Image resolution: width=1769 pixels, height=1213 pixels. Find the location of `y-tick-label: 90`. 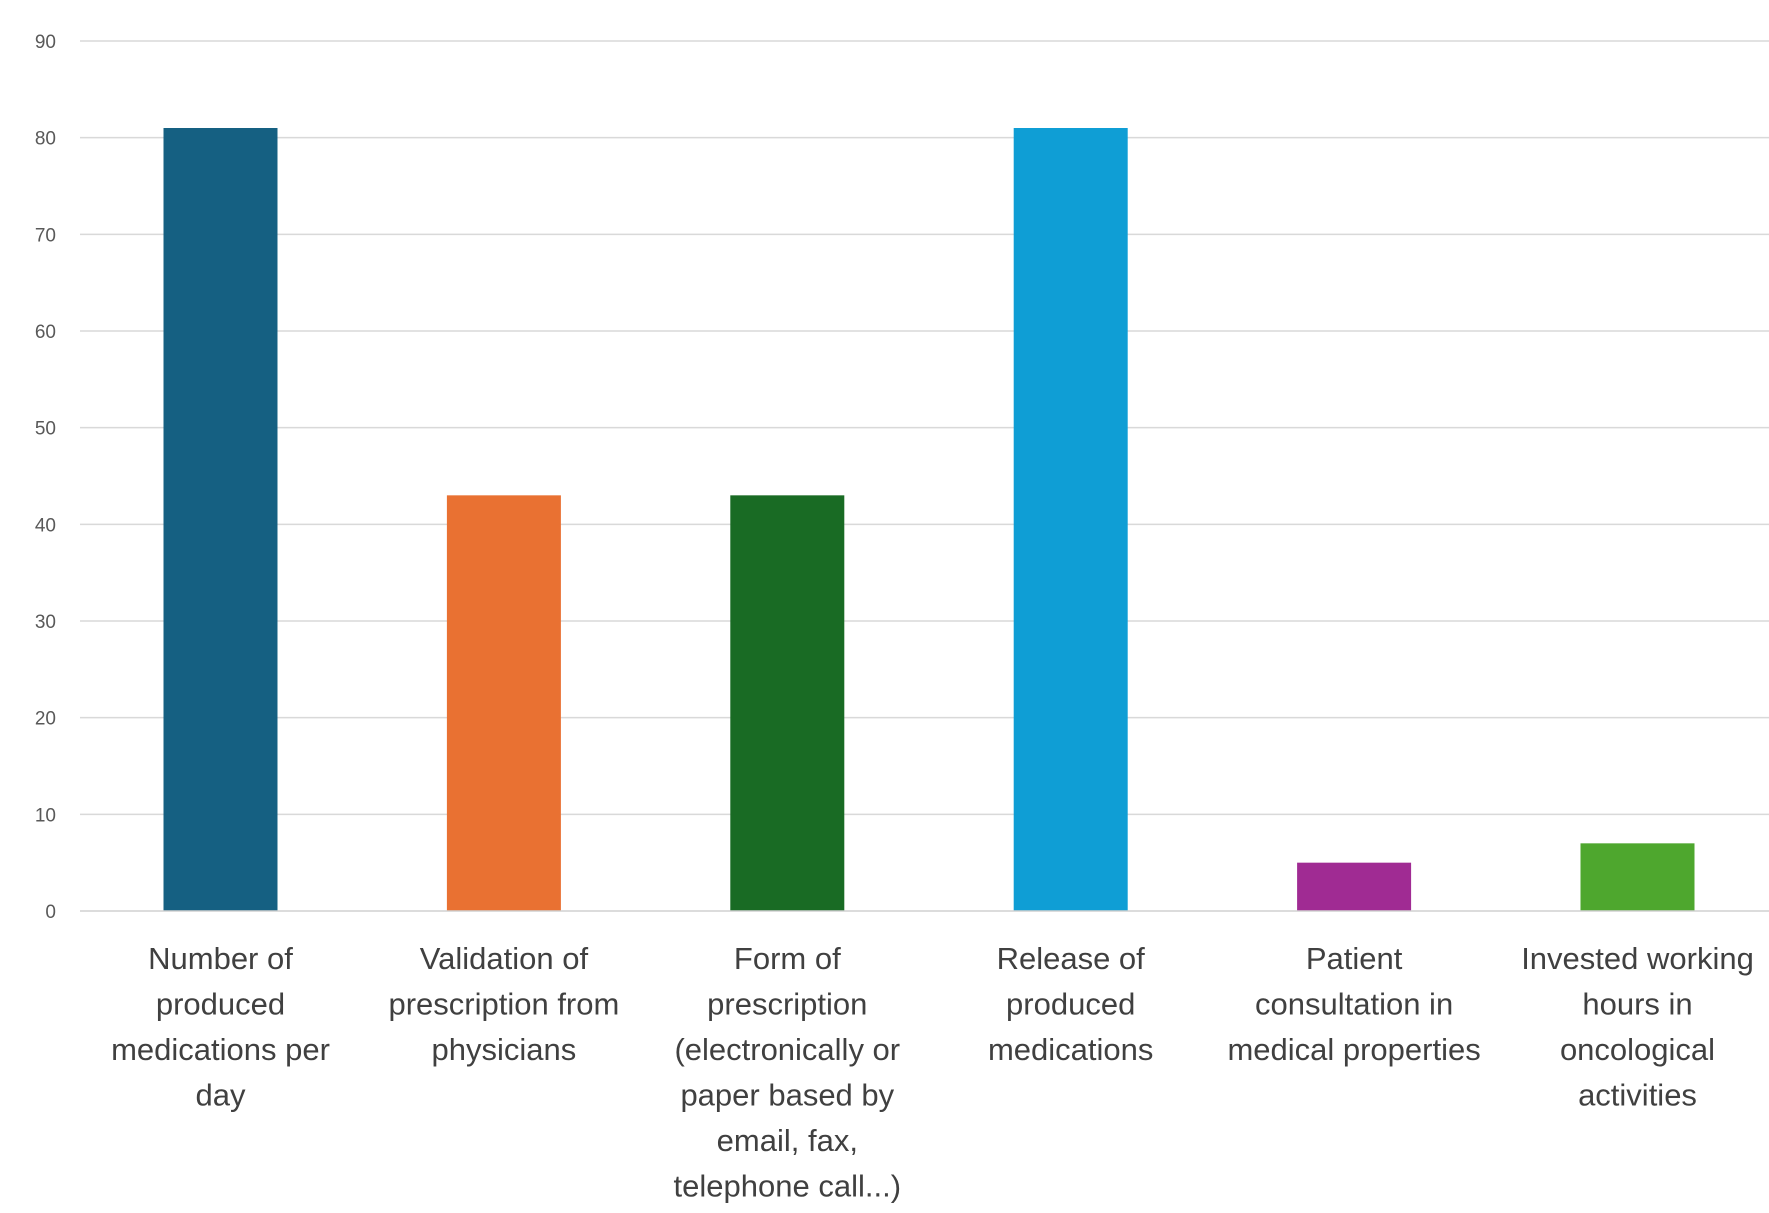

y-tick-label: 90 is located at coordinates (45, 42).